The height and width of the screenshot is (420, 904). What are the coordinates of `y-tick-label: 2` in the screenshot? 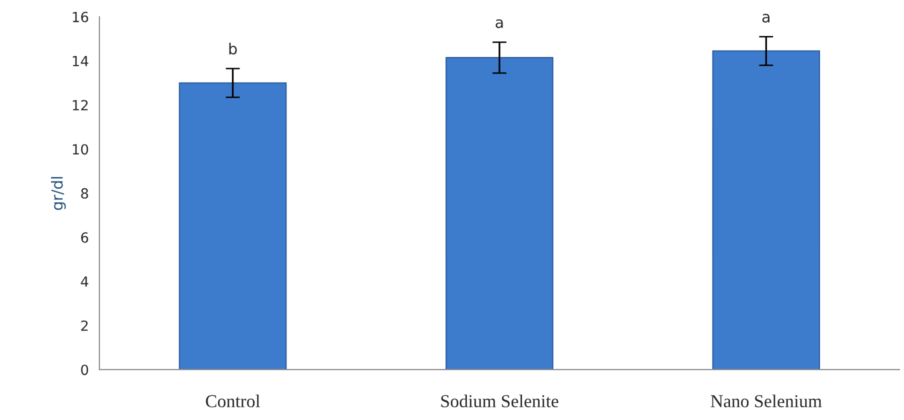 It's located at (84, 325).